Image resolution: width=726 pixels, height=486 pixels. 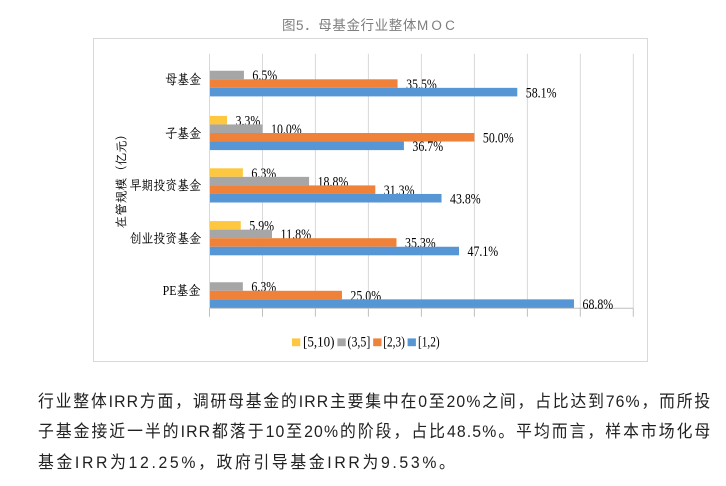 I want to click on svg-text: 43.8%, so click(x=465, y=199).